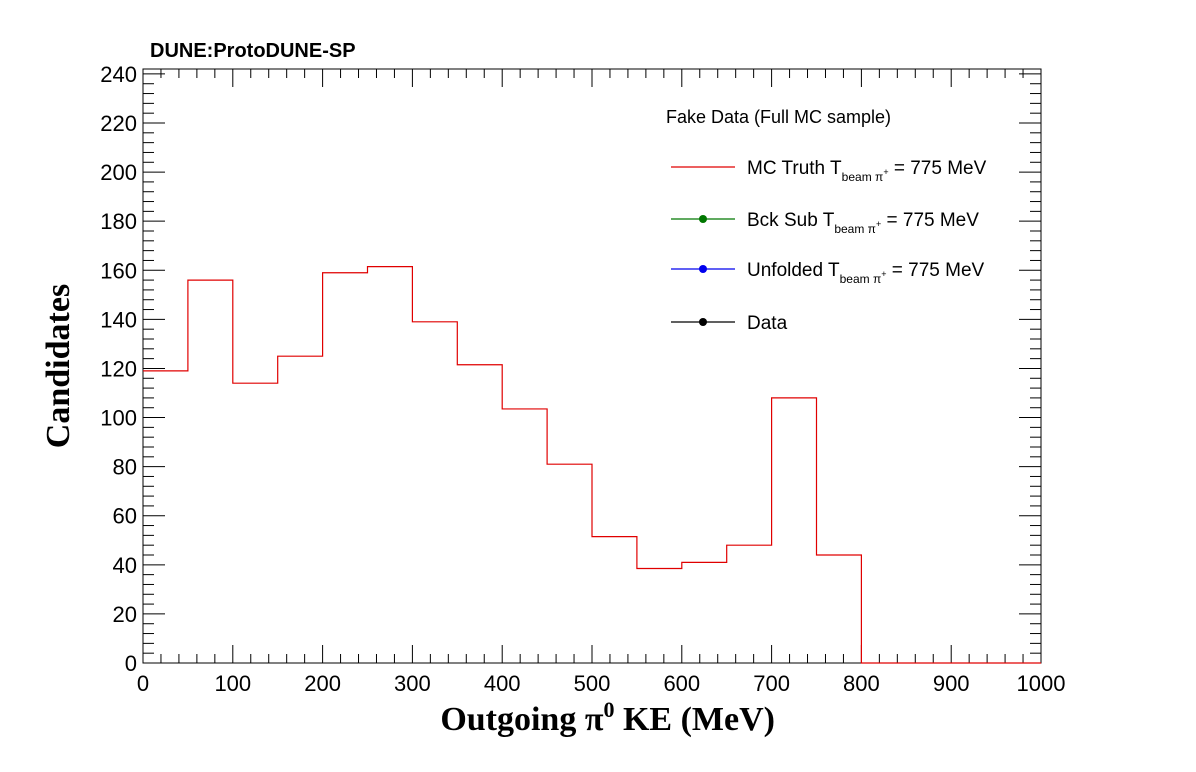  What do you see at coordinates (1041, 683) in the screenshot?
I see `x-tick-label: 1000` at bounding box center [1041, 683].